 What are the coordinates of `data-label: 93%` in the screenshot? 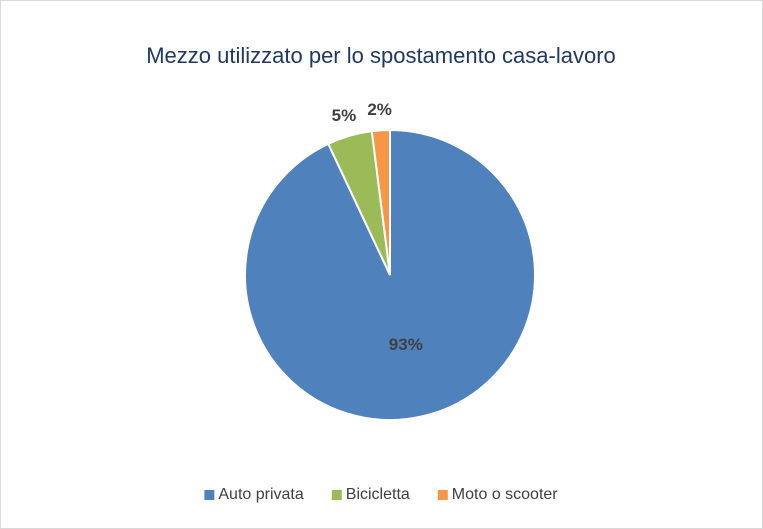 It's located at (406, 344).